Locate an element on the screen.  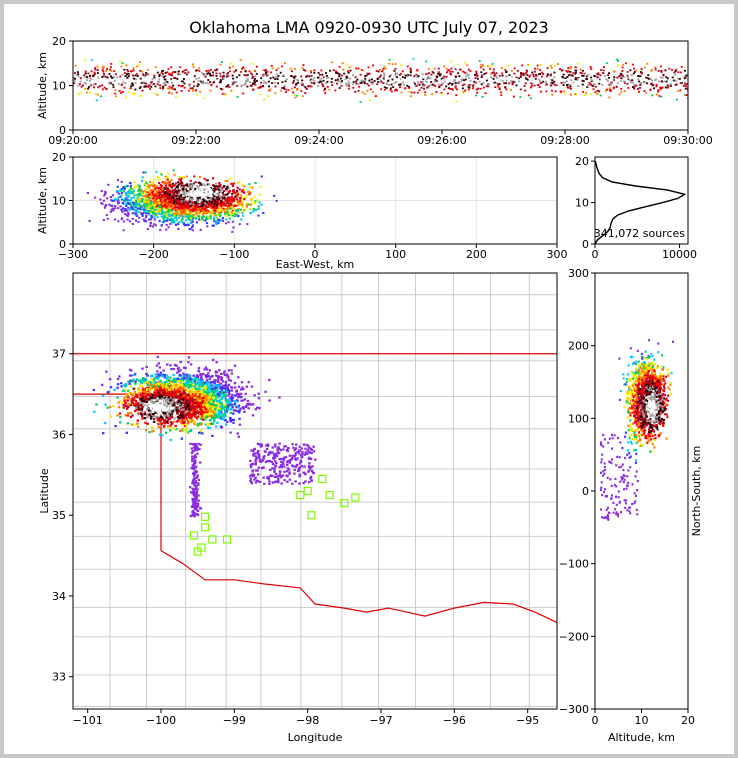
histogram-frame is located at coordinates (641, 200).